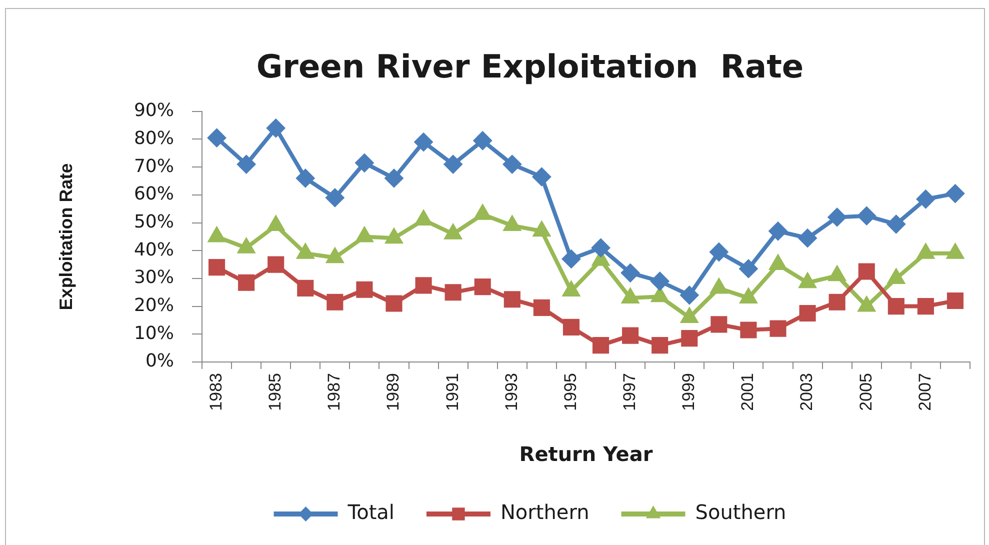 The width and height of the screenshot is (989, 545). I want to click on x-tick-label: 2005, so click(866, 392).